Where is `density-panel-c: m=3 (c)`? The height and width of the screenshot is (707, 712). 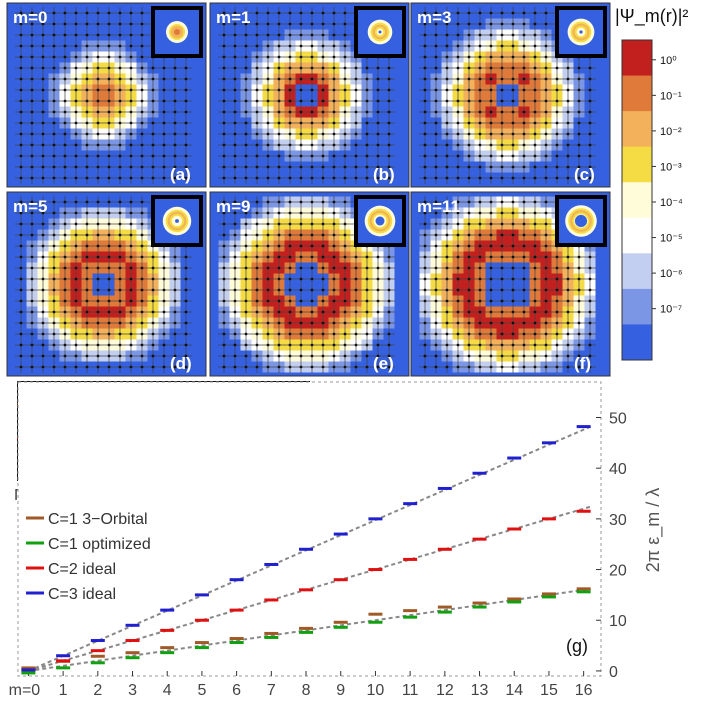
density-panel-c: m=3 (c) is located at coordinates (510, 95).